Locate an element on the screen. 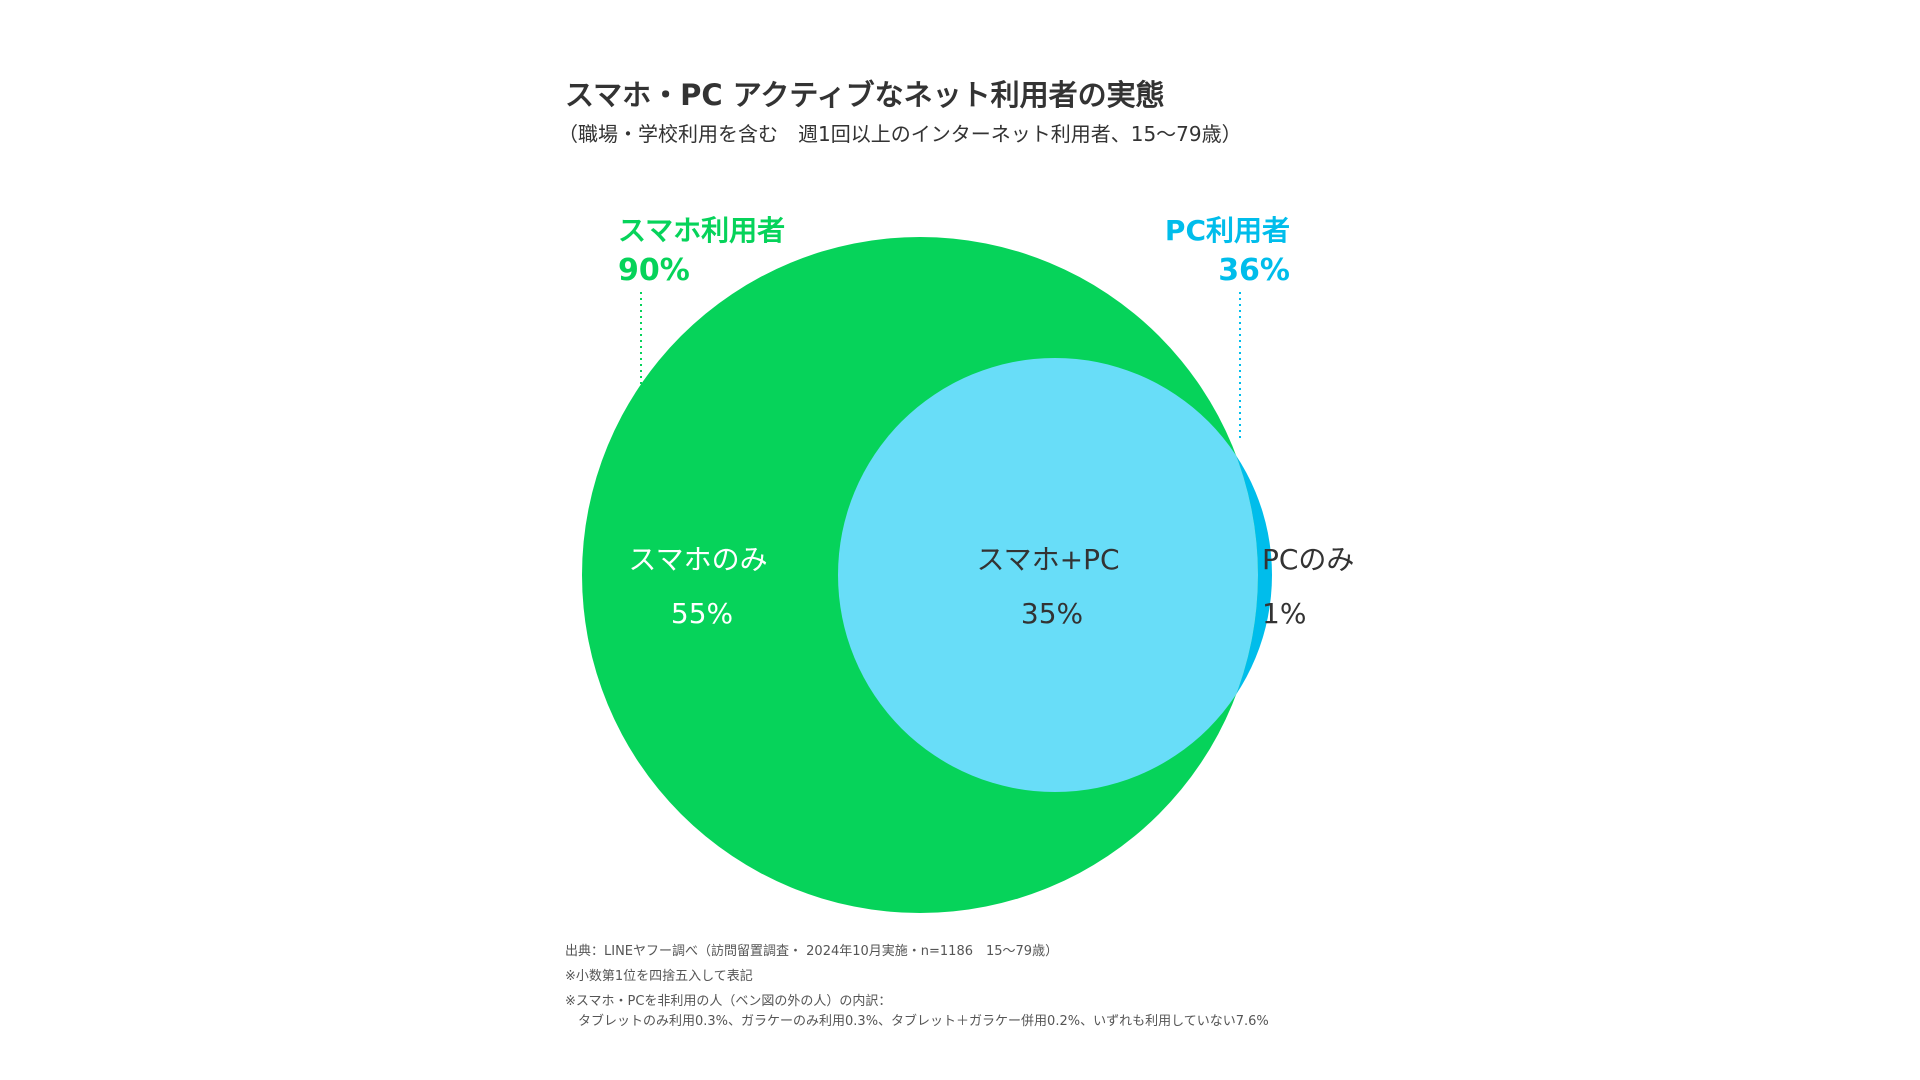 The height and width of the screenshot is (1080, 1920). smartphone-only-label: スマホのみ is located at coordinates (697, 559).